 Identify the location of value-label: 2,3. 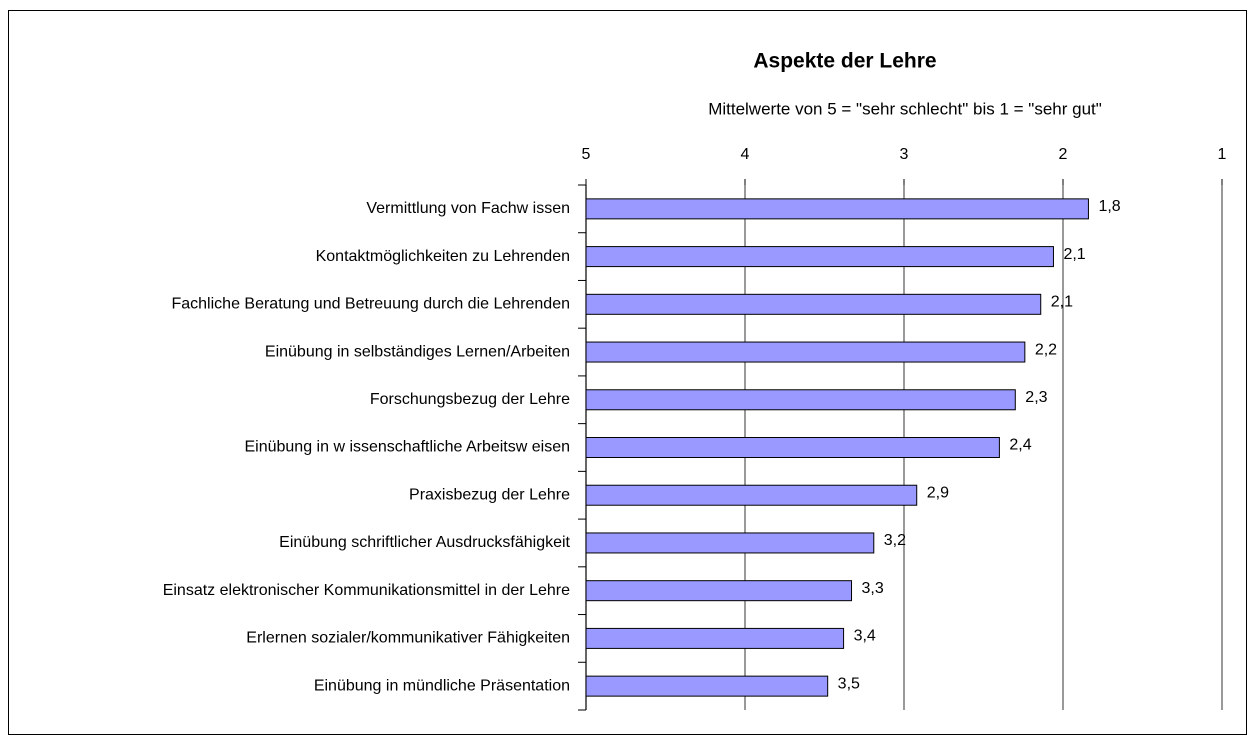
(1036, 397).